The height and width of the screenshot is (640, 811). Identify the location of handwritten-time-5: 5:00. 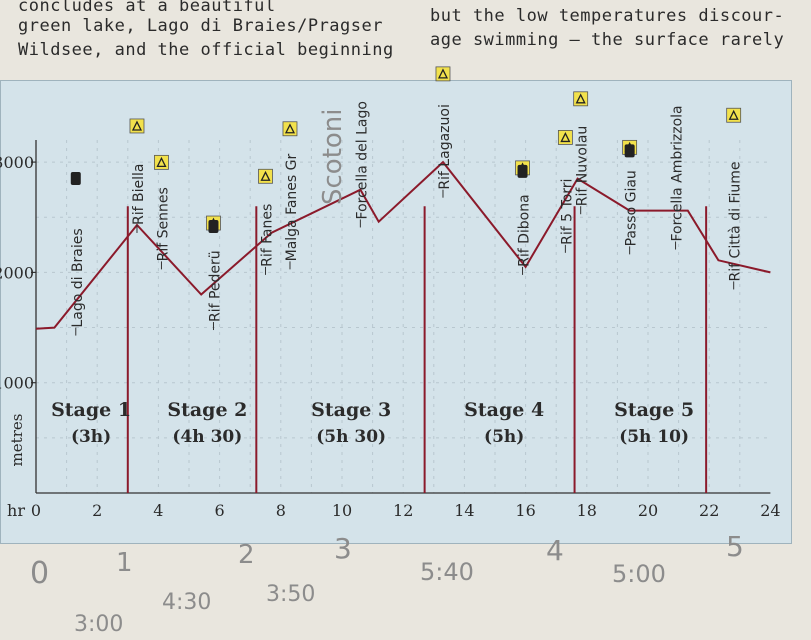
(639, 574).